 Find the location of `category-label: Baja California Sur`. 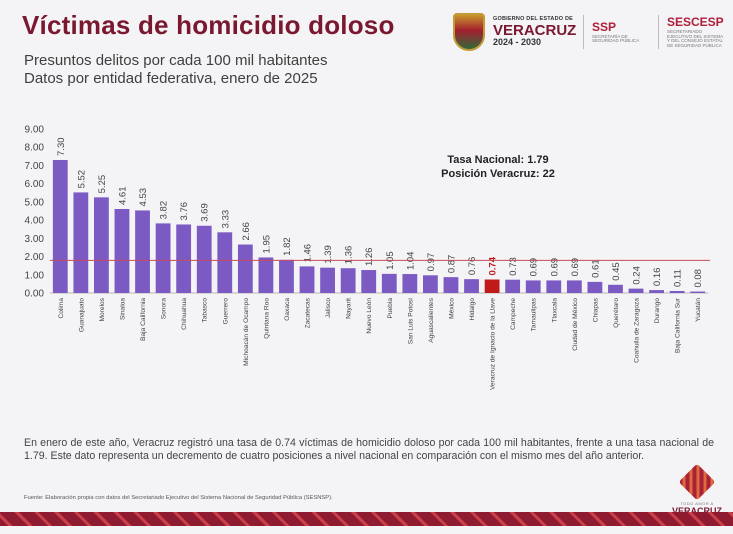

category-label: Baja California Sur is located at coordinates (678, 325).